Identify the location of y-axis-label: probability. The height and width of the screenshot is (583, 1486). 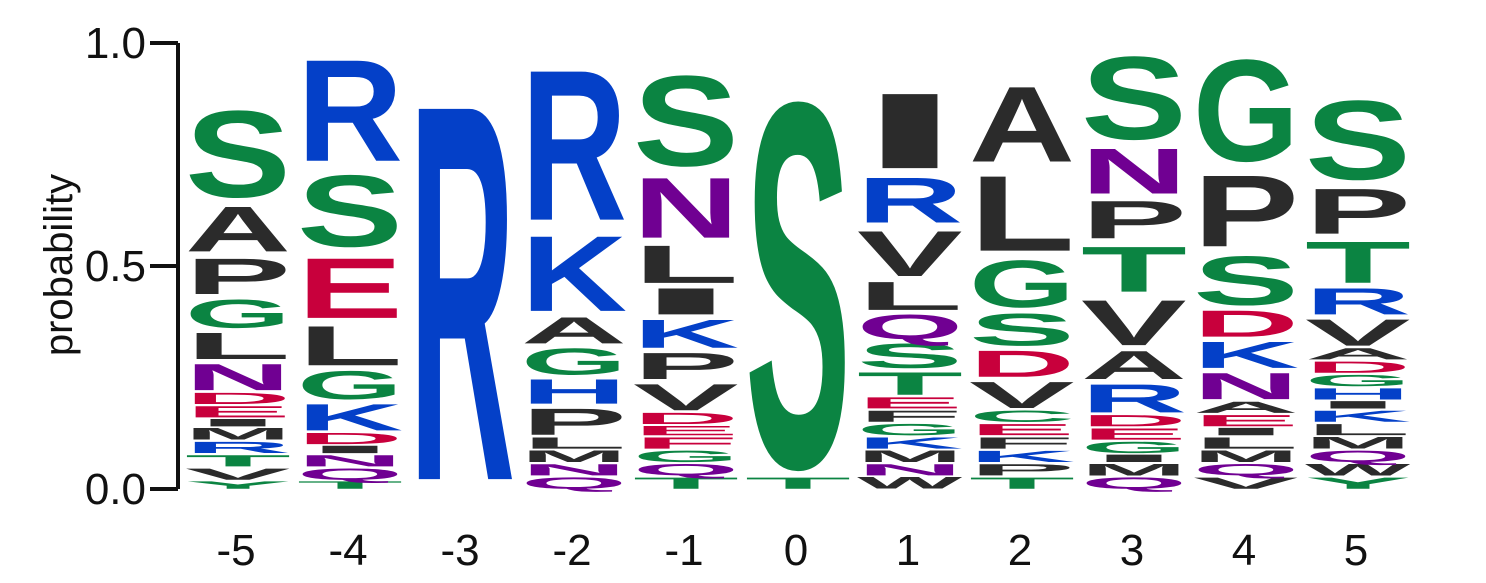
(59, 265).